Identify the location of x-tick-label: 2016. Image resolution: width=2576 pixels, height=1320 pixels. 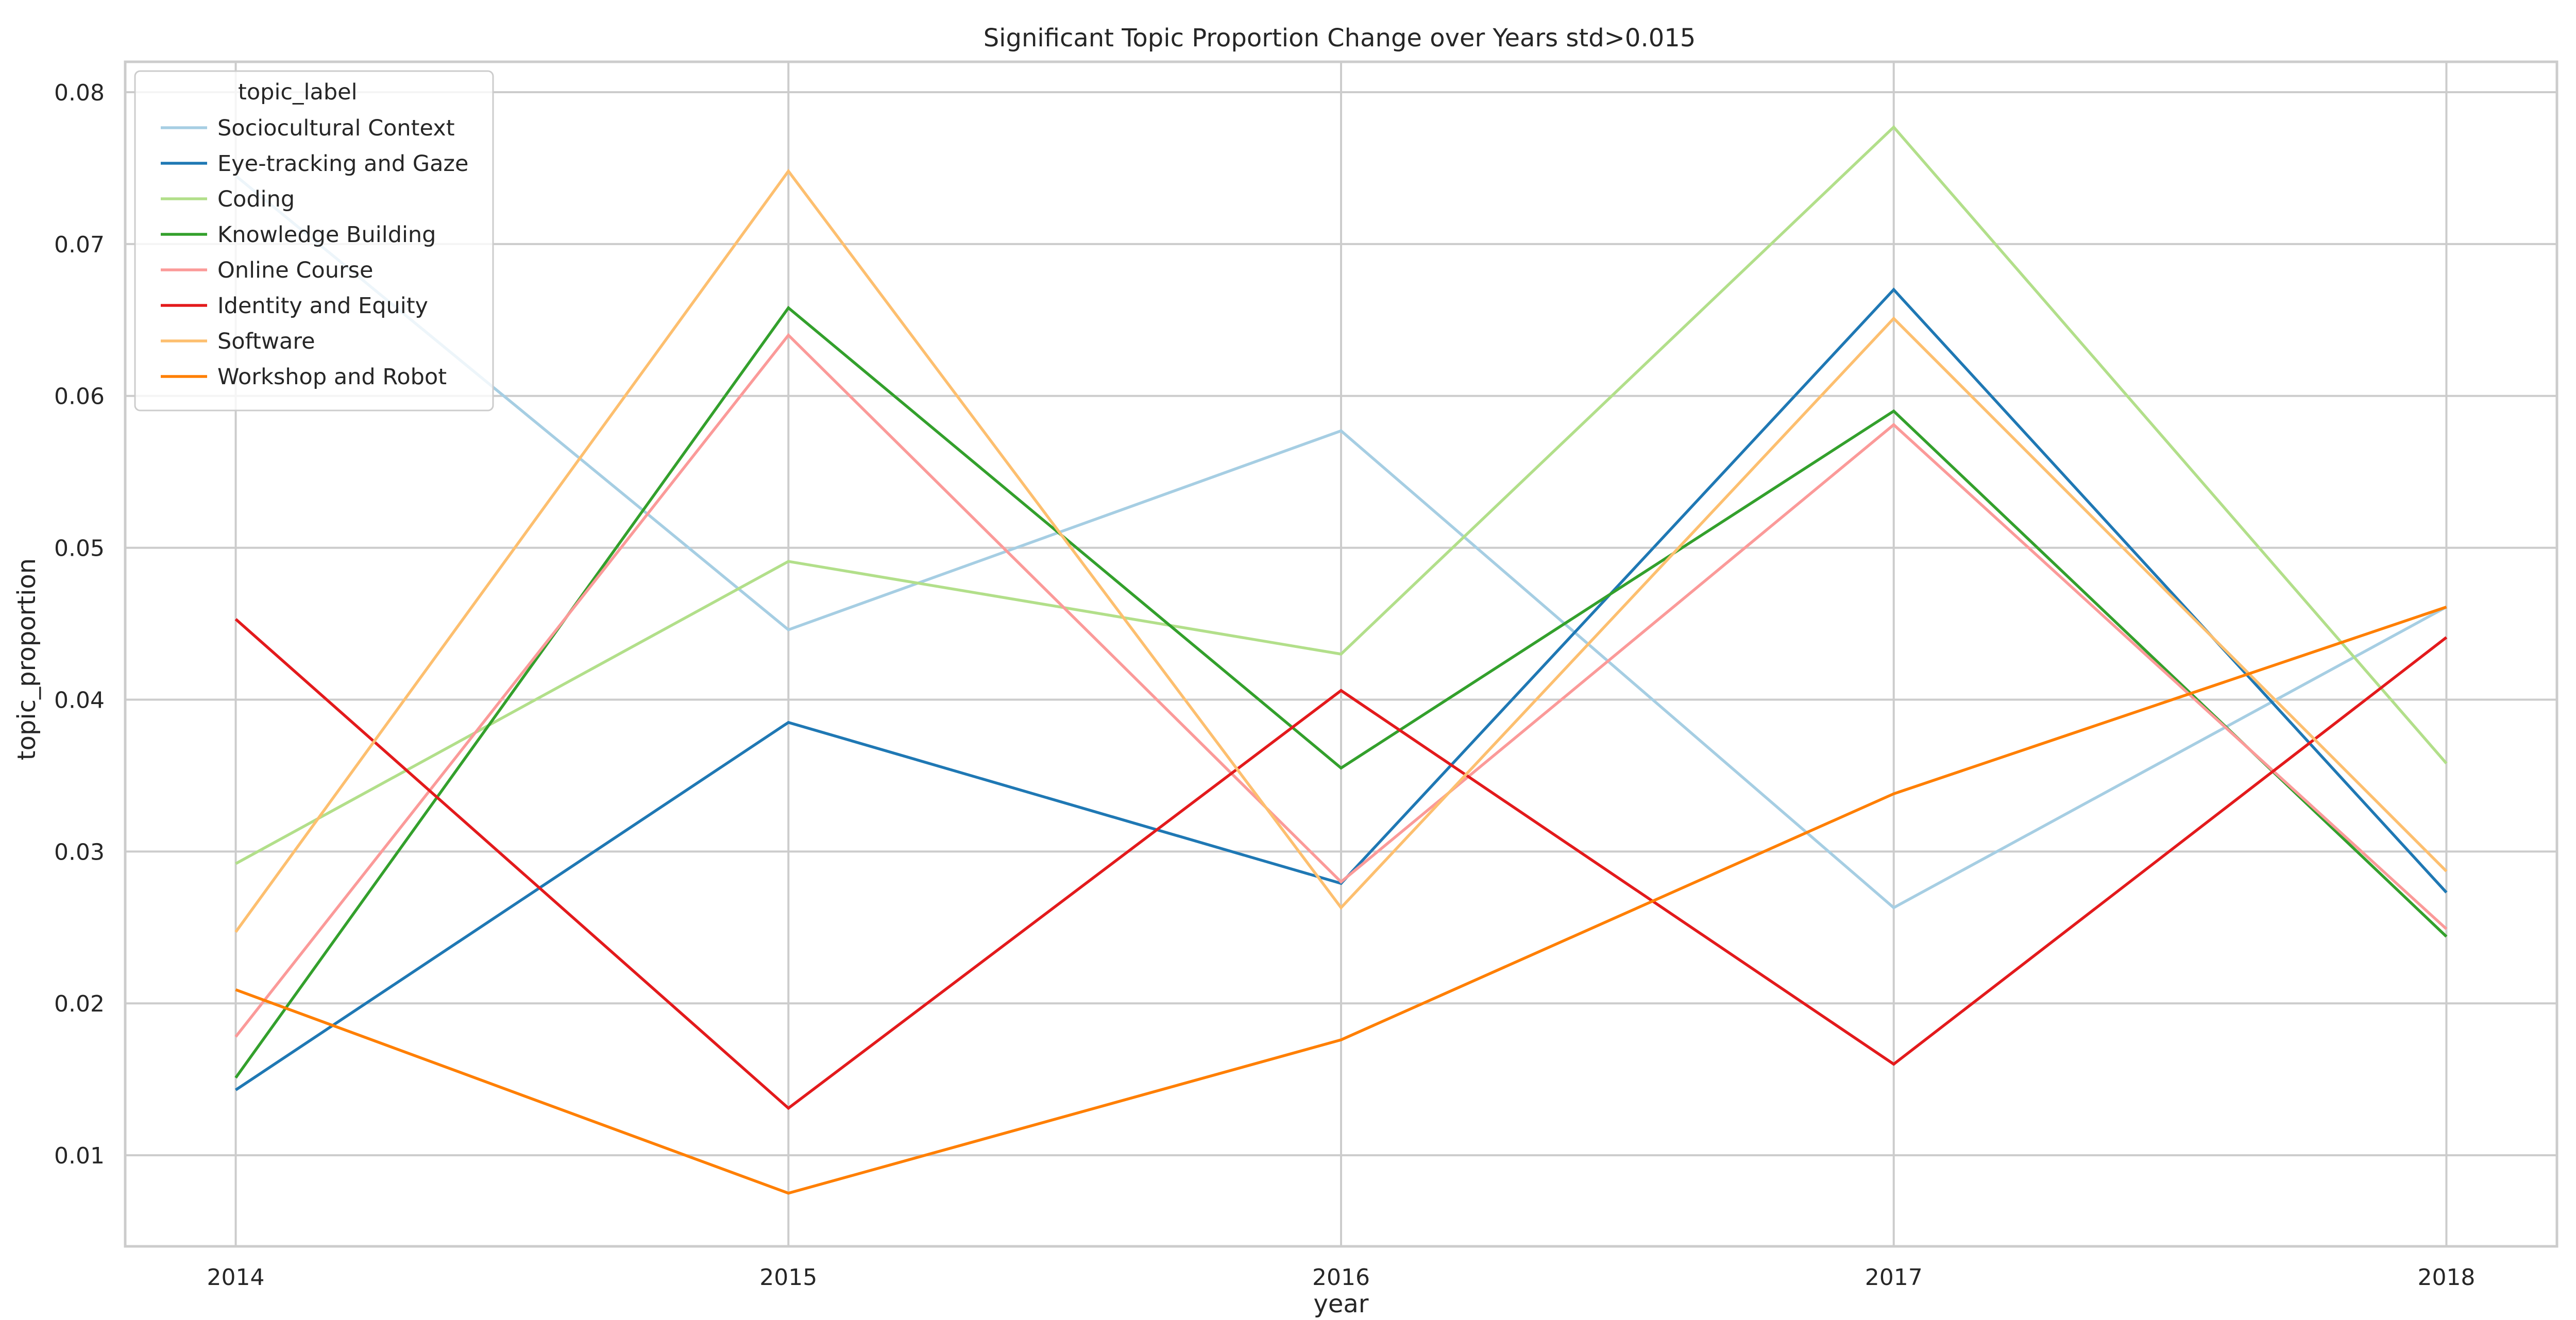
(1341, 1277).